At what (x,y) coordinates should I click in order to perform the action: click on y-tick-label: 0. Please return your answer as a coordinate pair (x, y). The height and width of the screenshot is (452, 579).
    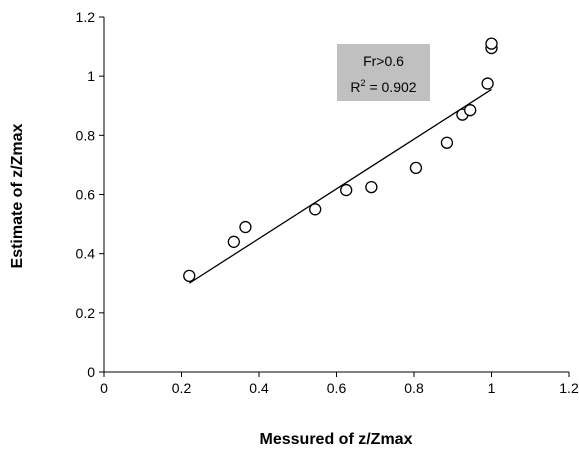
    Looking at the image, I should click on (91, 372).